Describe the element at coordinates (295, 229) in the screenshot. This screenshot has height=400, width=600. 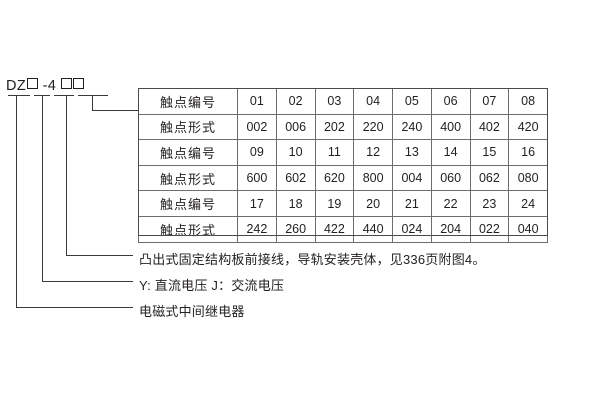
I see `table-cell: 260` at that location.